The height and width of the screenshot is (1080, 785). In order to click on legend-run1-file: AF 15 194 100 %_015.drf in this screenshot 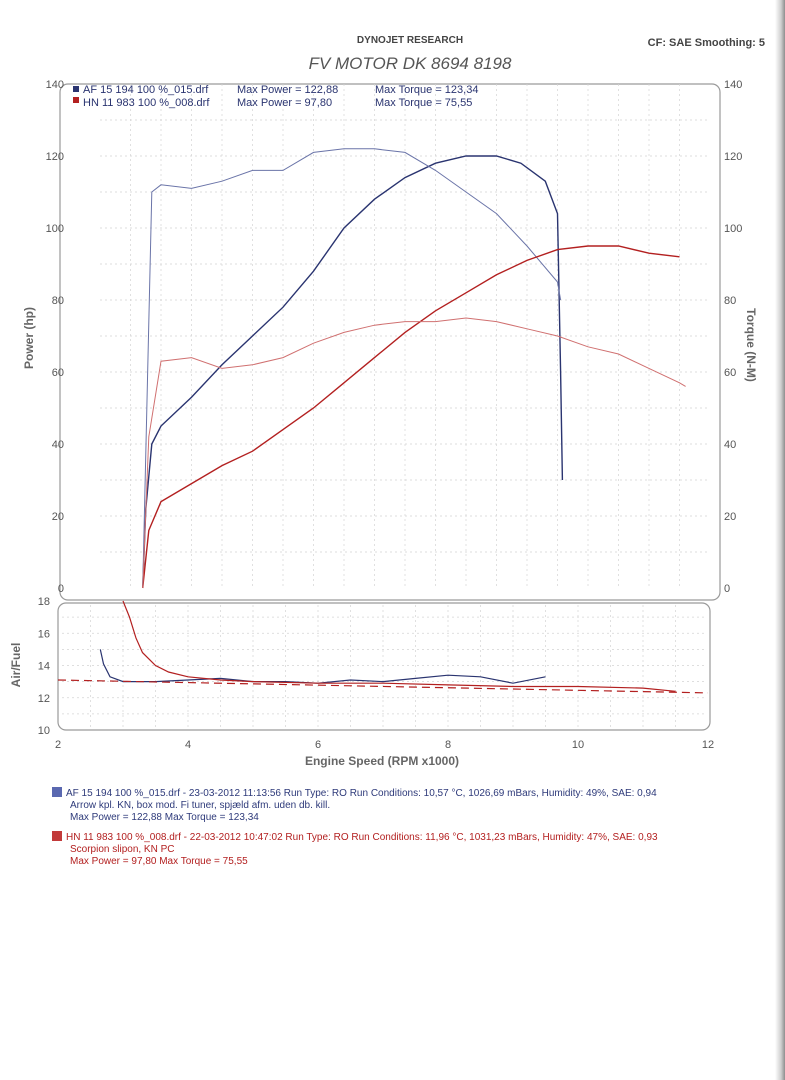, I will do `click(146, 90)`.